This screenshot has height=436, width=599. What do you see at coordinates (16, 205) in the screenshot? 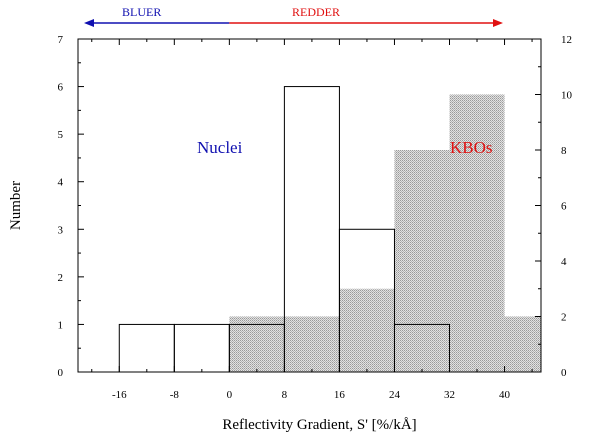
I see `y-axis-title: Number` at bounding box center [16, 205].